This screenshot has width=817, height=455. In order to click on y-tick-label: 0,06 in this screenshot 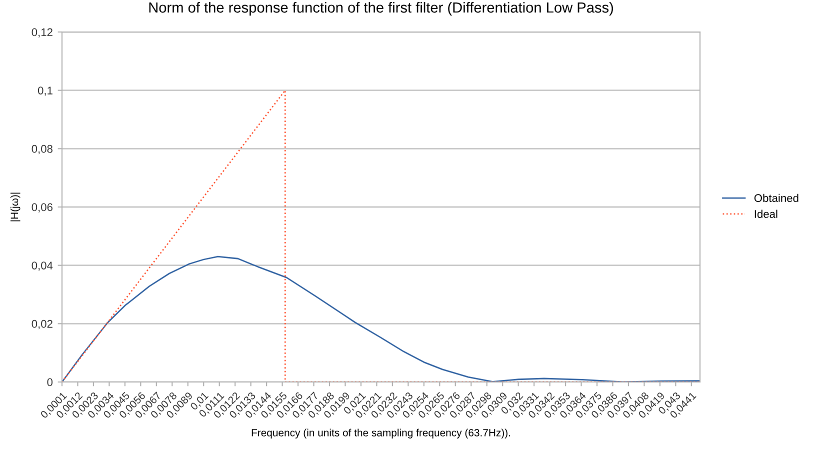, I will do `click(42, 207)`.